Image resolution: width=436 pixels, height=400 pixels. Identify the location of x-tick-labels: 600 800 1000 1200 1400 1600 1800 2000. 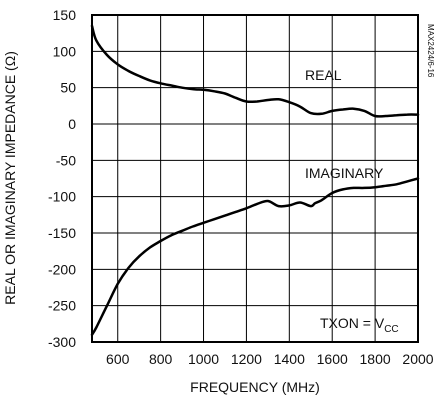
(270, 359).